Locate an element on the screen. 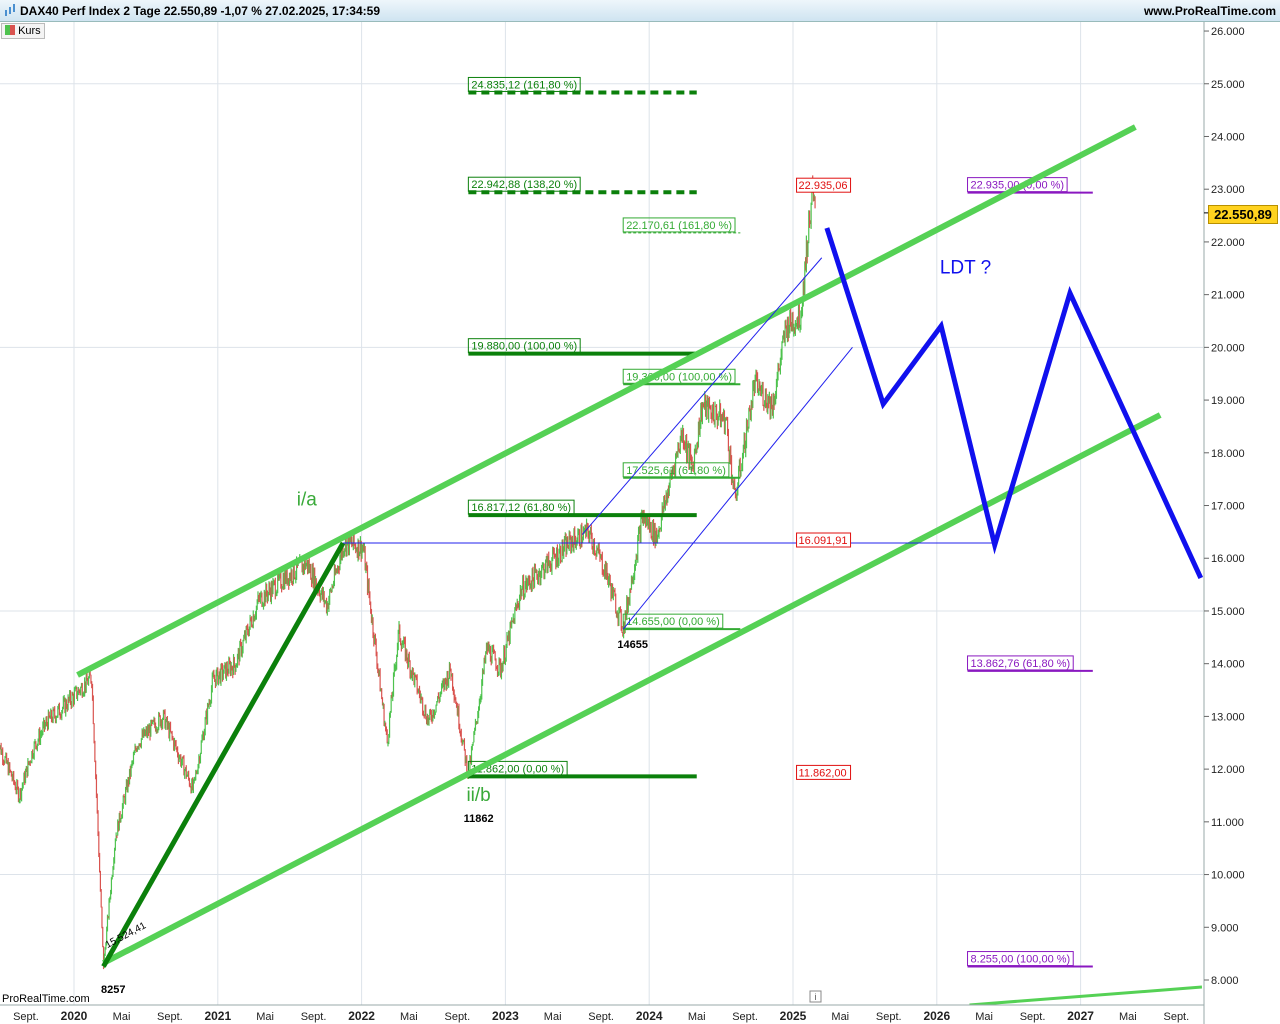 The width and height of the screenshot is (1280, 1024). fib-level-label: 16.817,12 (61,80 %) is located at coordinates (521, 508).